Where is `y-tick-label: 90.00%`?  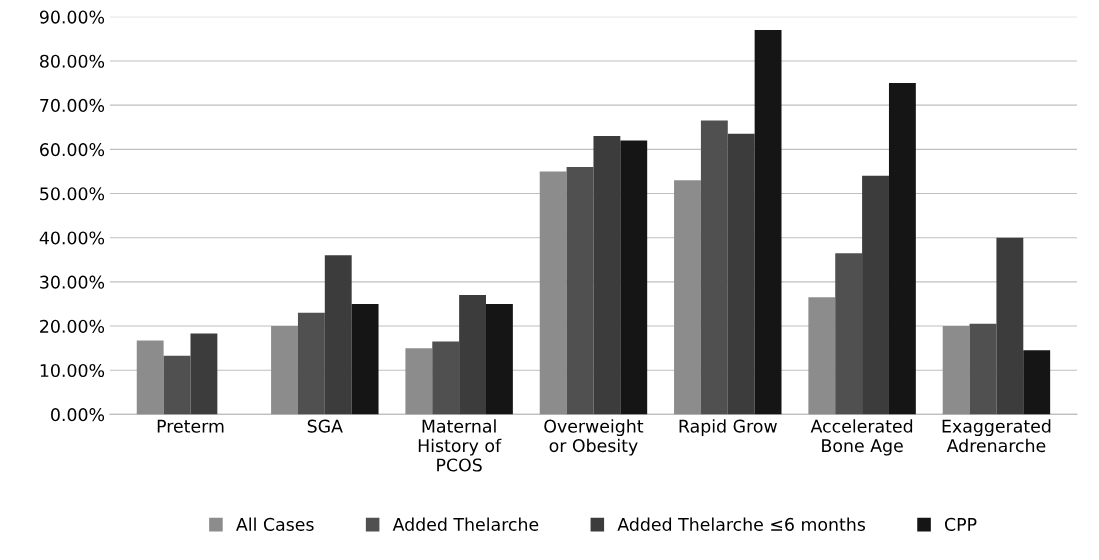
y-tick-label: 90.00% is located at coordinates (72, 17).